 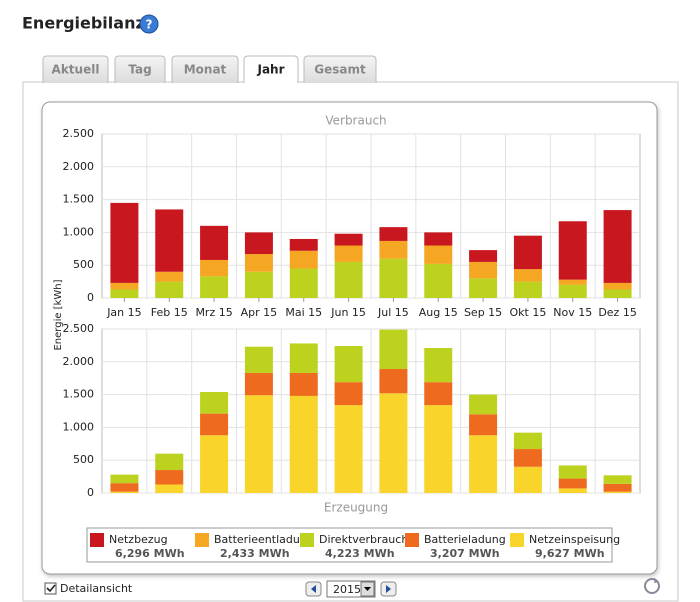 I want to click on help-icon: ?, so click(x=149, y=24).